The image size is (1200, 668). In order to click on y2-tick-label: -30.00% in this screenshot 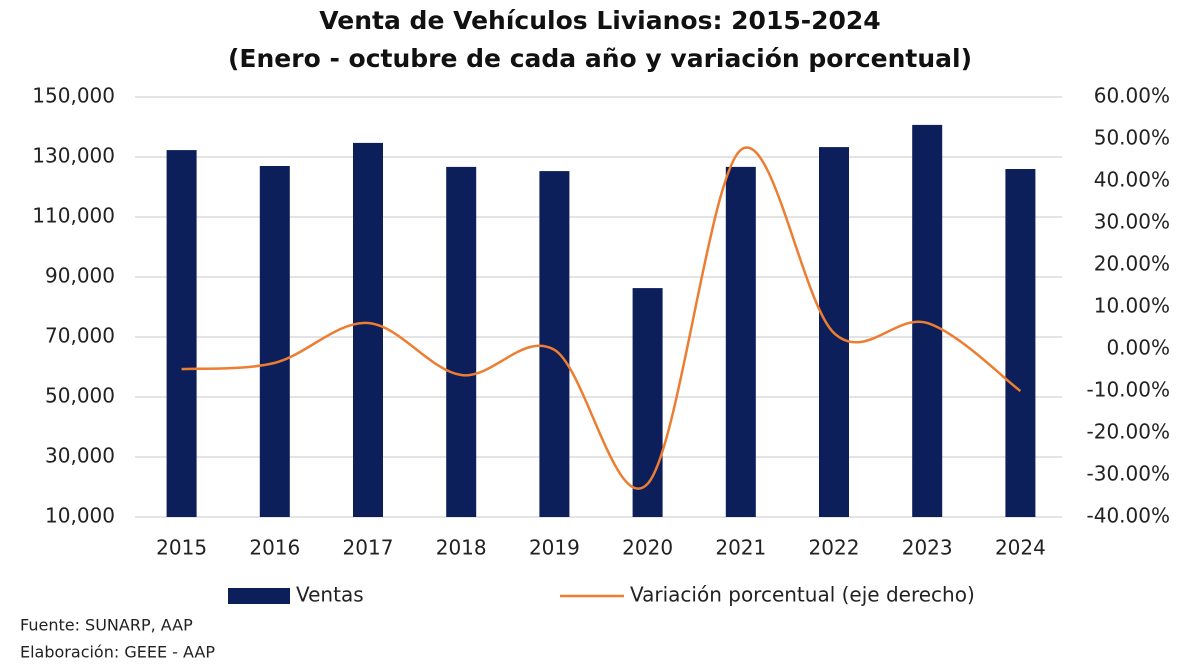, I will do `click(1128, 474)`.